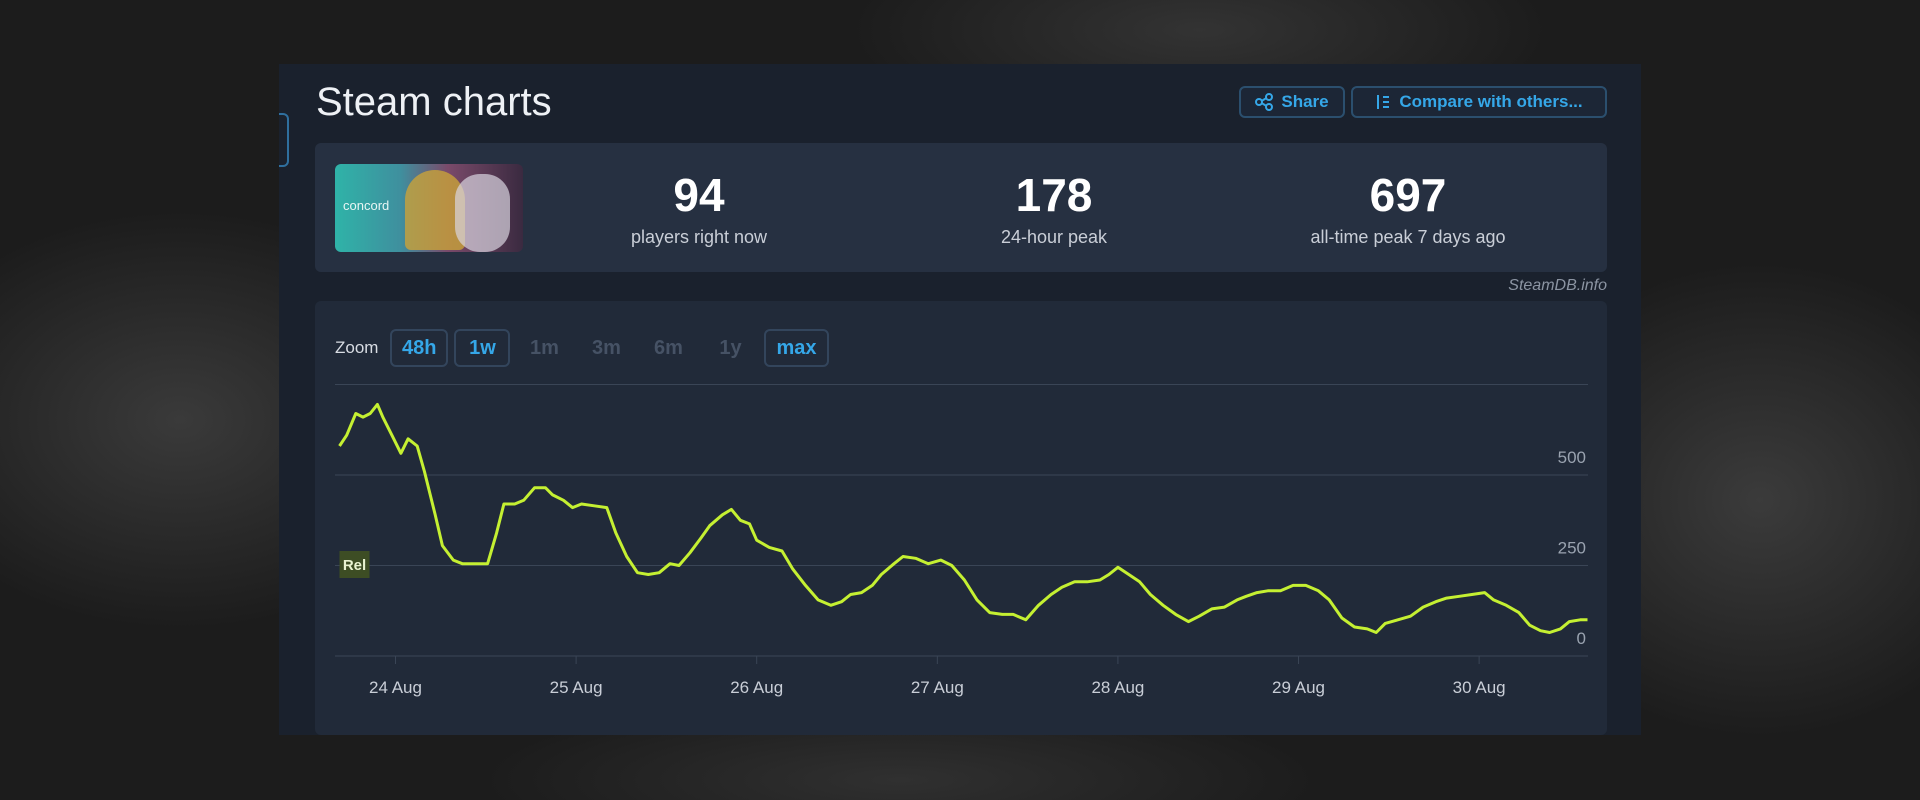 This screenshot has width=1920, height=800. Describe the element at coordinates (482, 348) in the screenshot. I see `zoom-button: 1w` at that location.